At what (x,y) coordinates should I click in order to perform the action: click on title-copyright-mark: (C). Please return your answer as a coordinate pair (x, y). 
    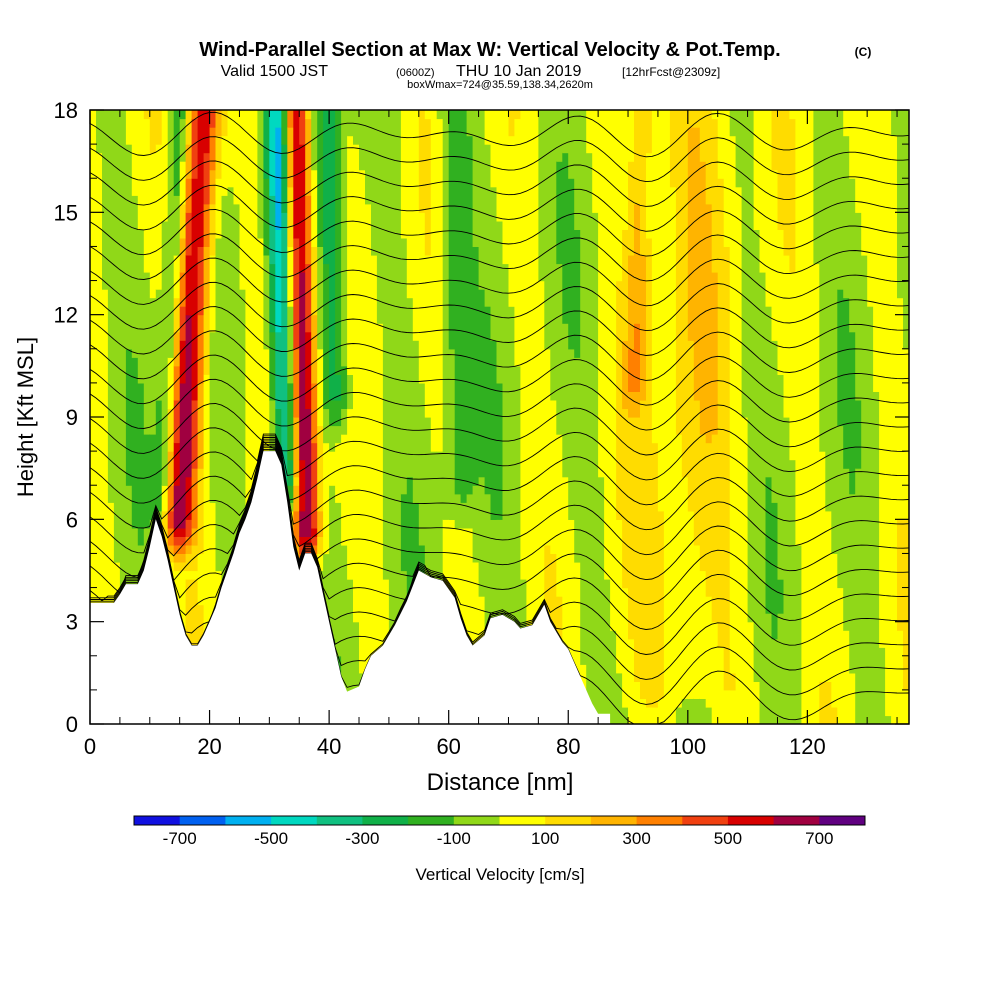
    Looking at the image, I should click on (863, 52).